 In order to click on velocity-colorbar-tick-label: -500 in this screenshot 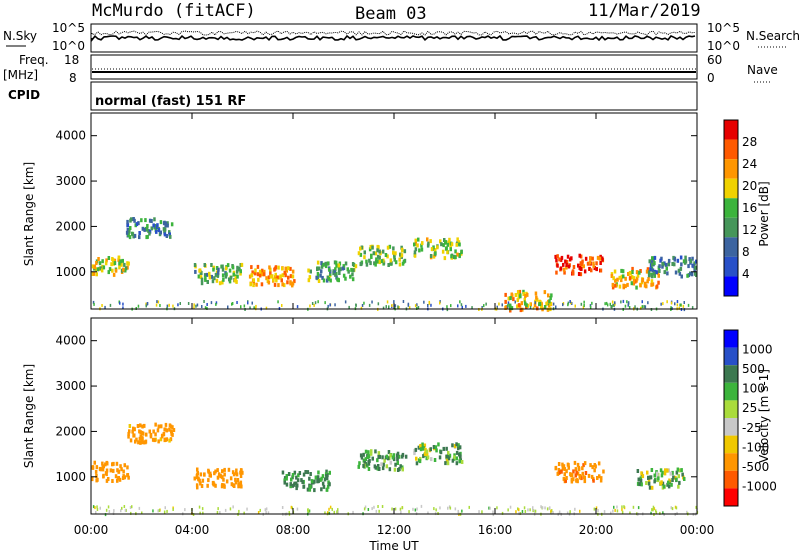, I will do `click(755, 467)`.